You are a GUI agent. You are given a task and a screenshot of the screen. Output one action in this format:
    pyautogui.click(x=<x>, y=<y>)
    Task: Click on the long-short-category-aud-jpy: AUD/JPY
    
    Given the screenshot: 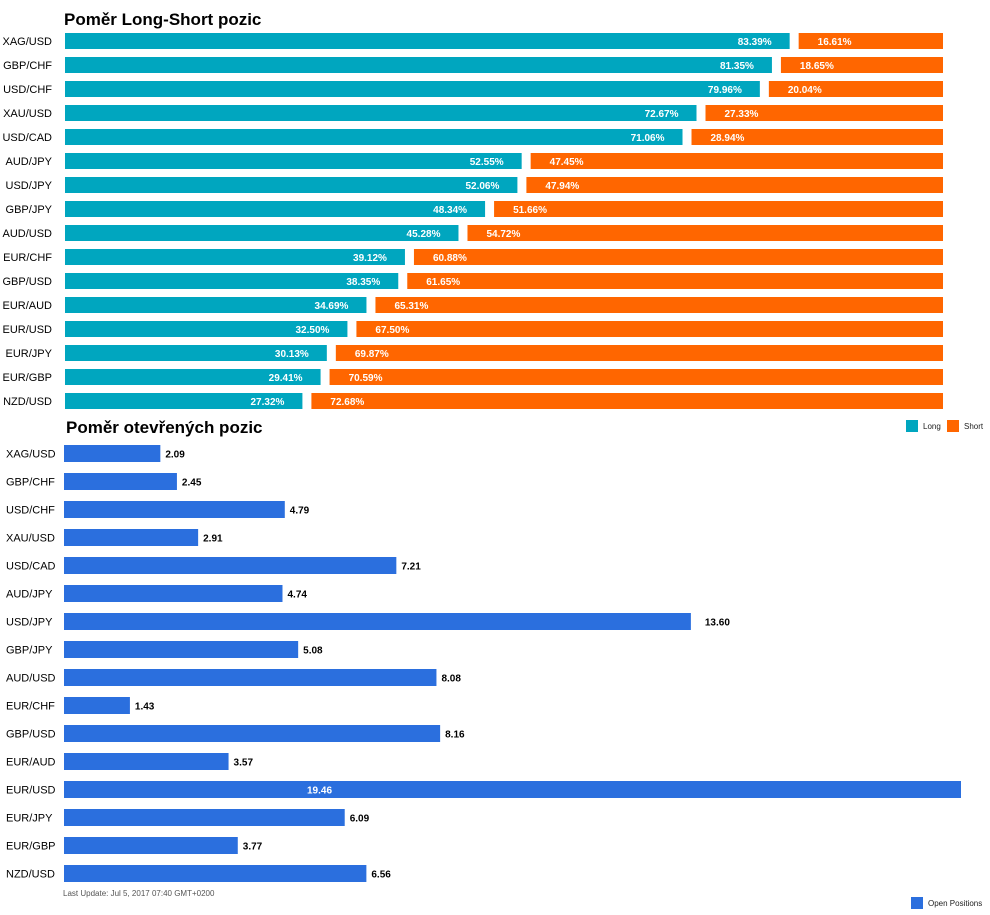 What is the action you would take?
    pyautogui.click(x=29, y=162)
    